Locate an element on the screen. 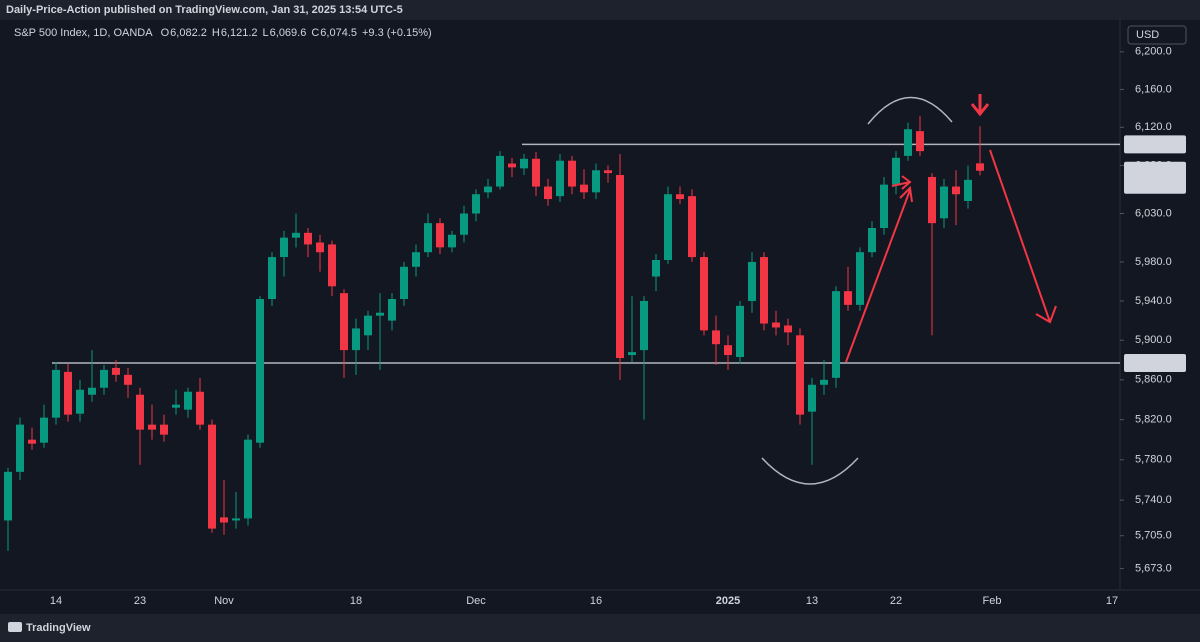  x-tick-label: Dec is located at coordinates (476, 601).